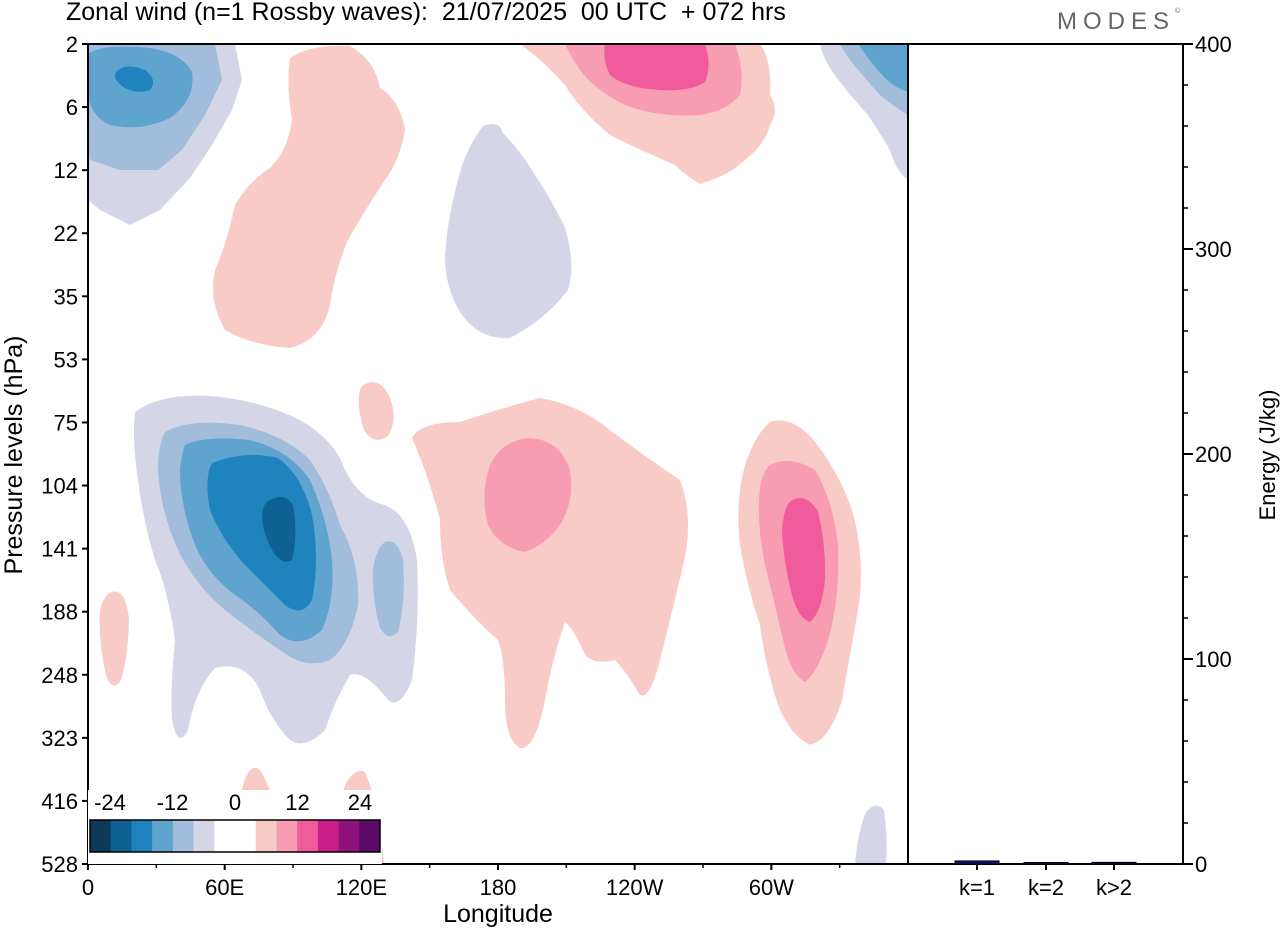  I want to click on negative-small-120e, so click(388, 589).